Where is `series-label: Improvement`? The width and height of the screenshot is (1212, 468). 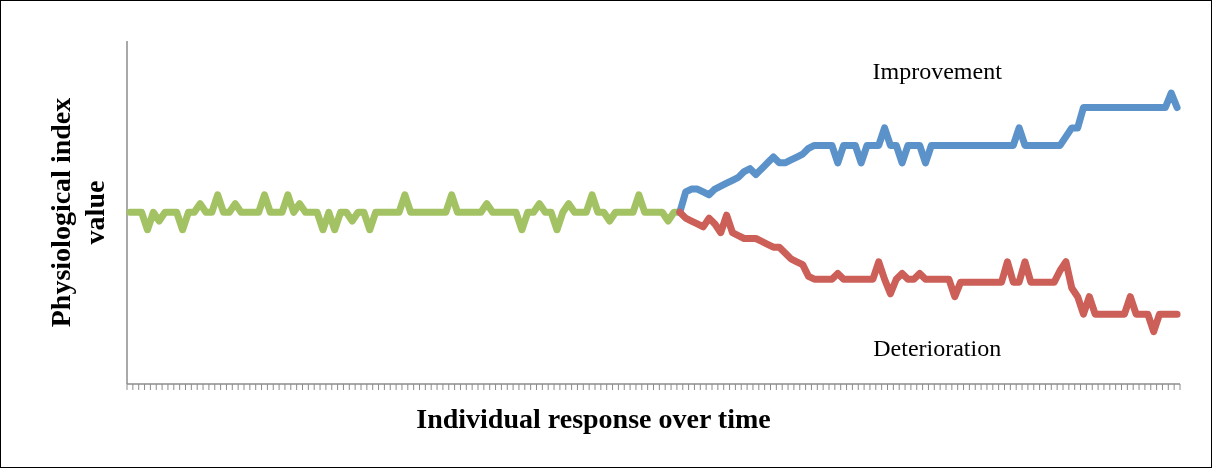
series-label: Improvement is located at coordinates (937, 71).